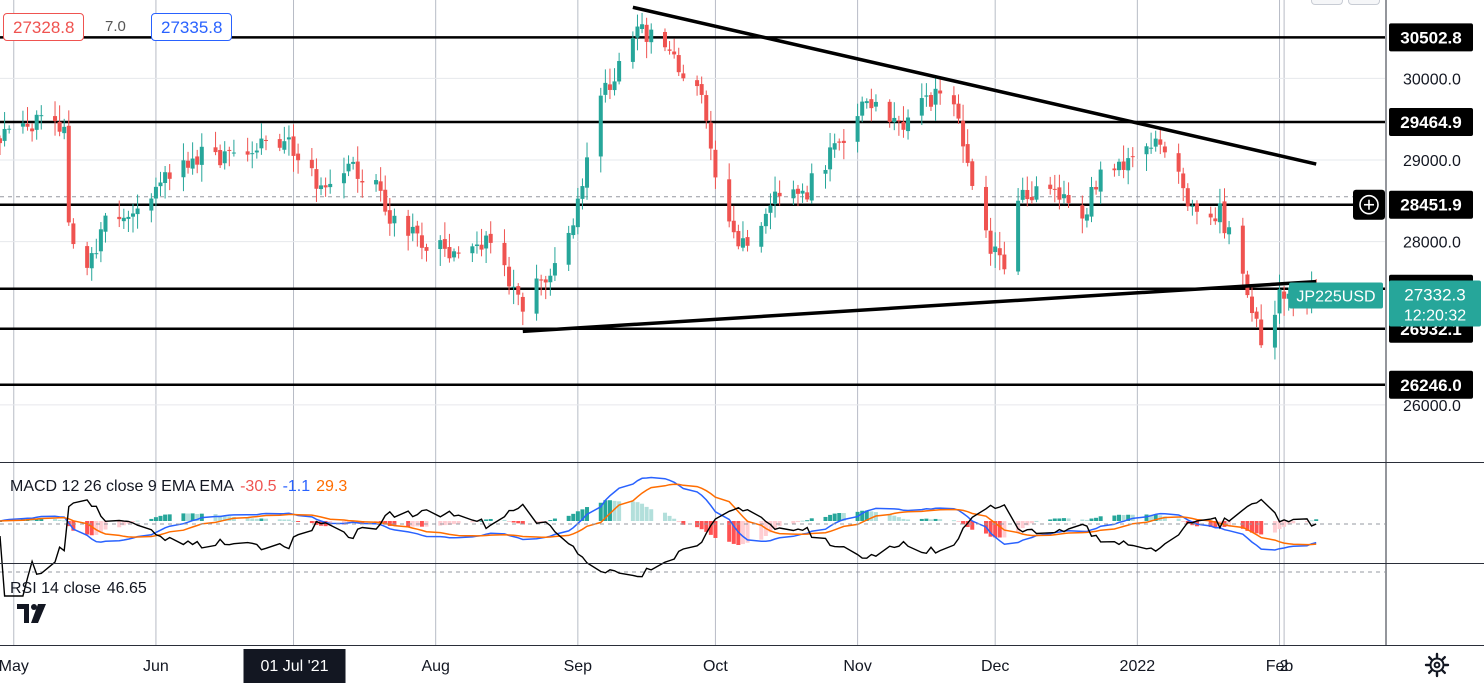 The width and height of the screenshot is (1484, 687). Describe the element at coordinates (33, 613) in the screenshot. I see `tradingview-logo-icon` at that location.